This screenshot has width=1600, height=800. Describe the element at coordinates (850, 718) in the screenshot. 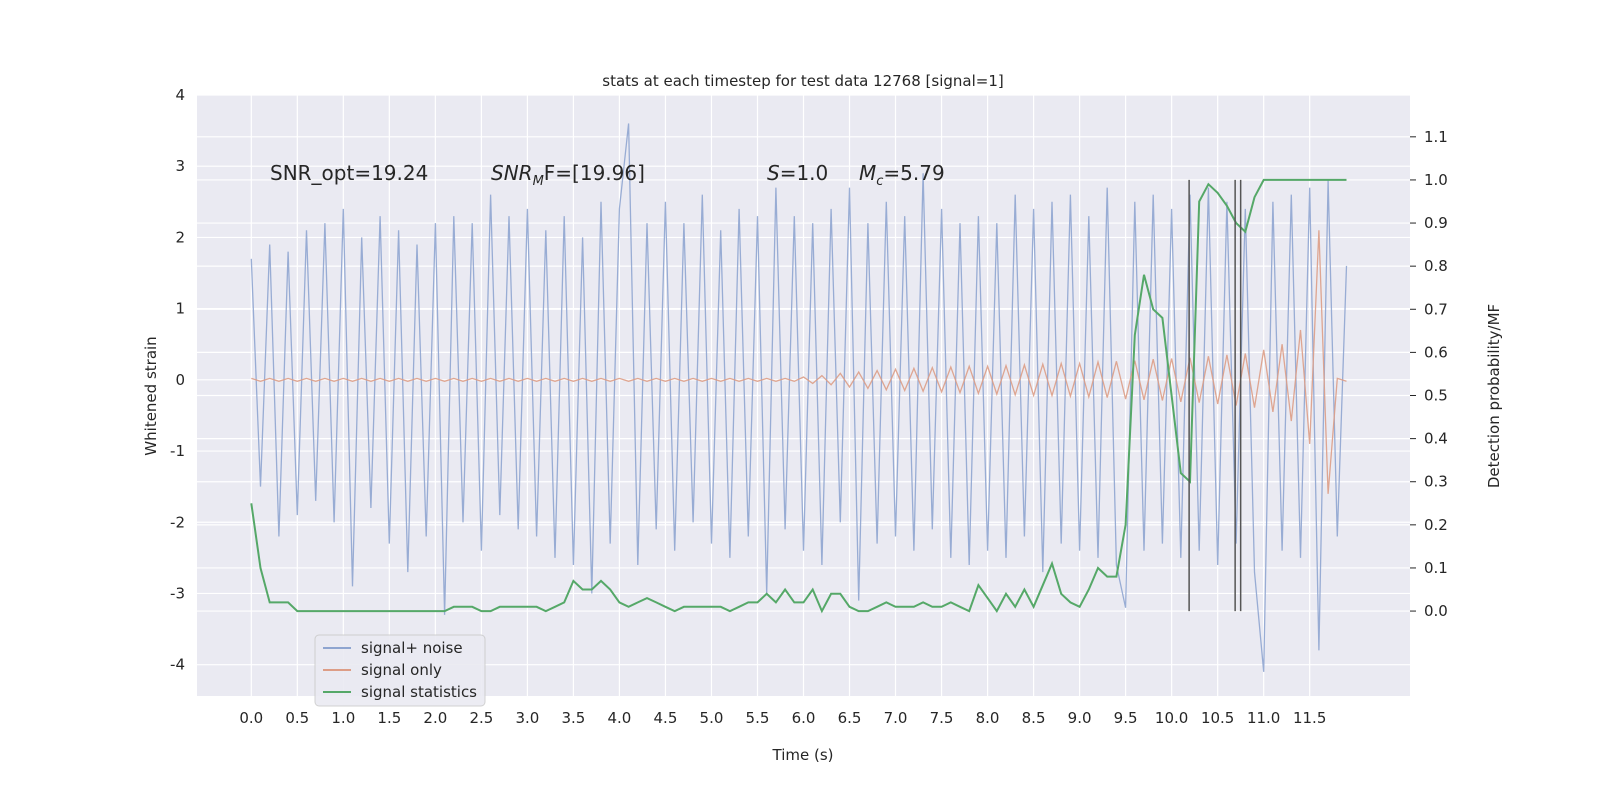

I see `x-tick-label: 6.5` at that location.